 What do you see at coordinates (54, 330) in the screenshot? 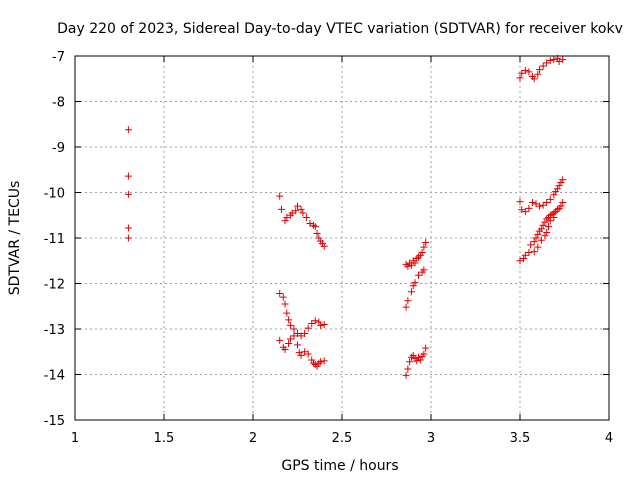
I see `y-tick-label: -13` at bounding box center [54, 330].